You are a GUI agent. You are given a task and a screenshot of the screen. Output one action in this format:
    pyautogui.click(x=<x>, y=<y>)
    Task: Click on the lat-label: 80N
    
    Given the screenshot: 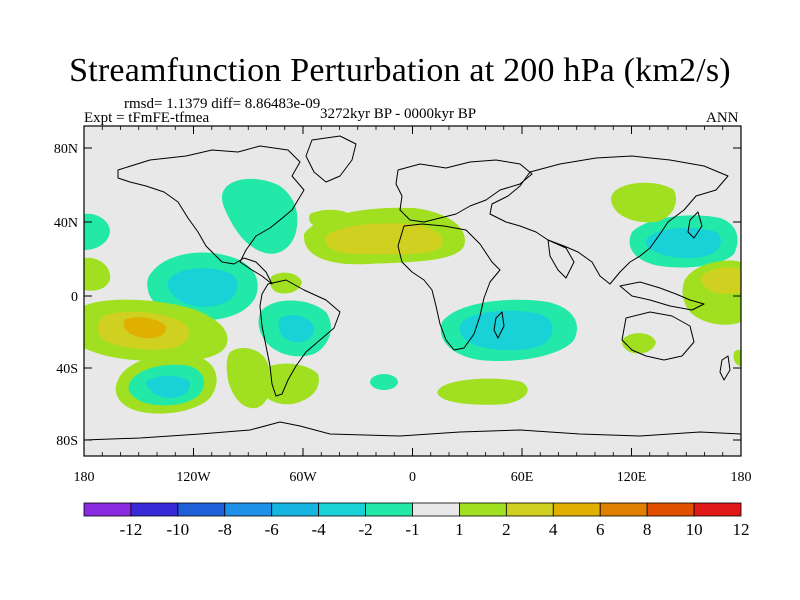 What is the action you would take?
    pyautogui.click(x=66, y=149)
    